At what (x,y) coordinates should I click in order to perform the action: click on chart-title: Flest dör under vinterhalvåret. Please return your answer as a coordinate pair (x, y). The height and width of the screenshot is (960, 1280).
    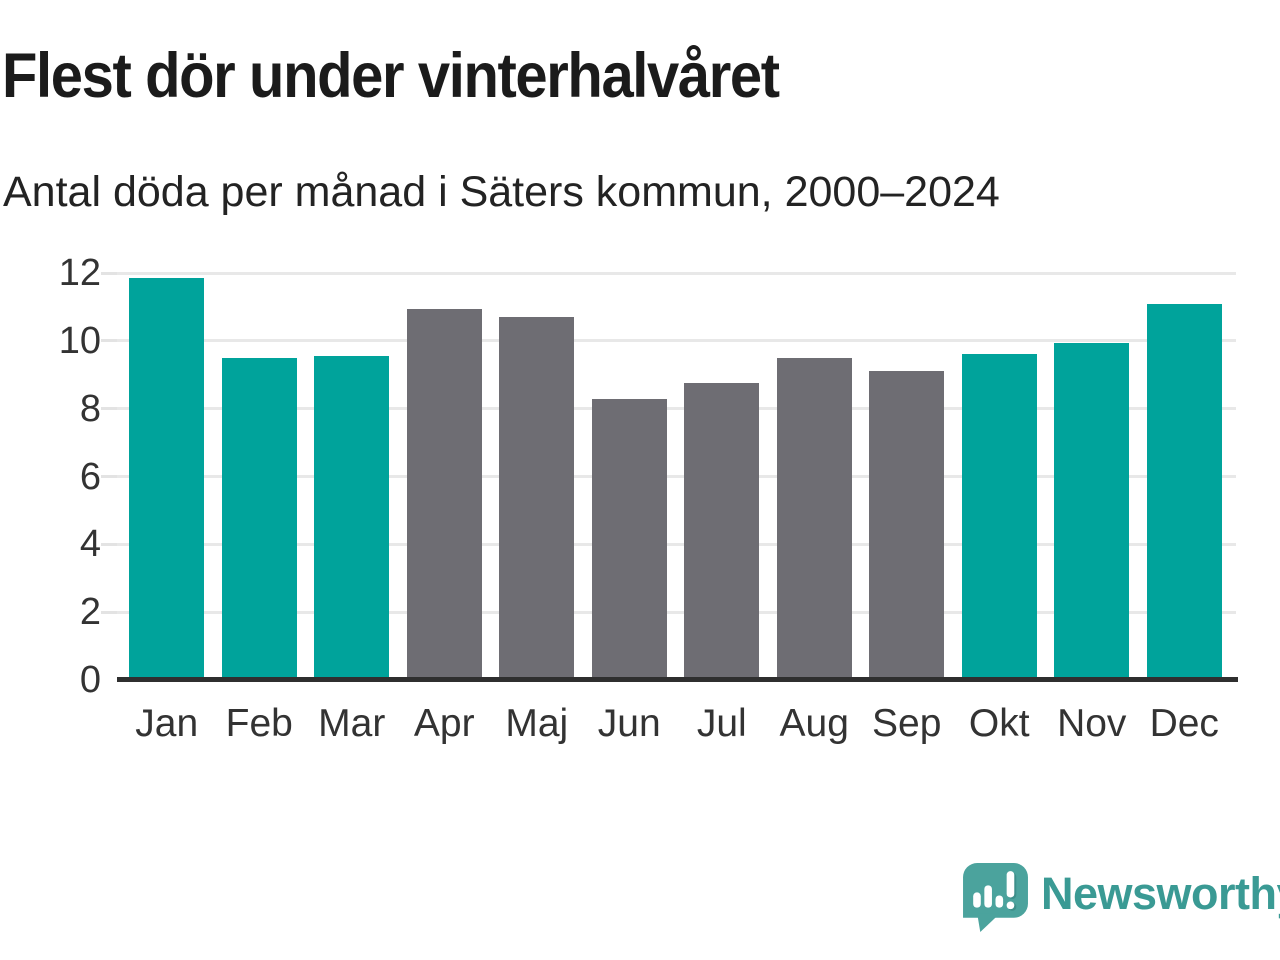
    Looking at the image, I should click on (391, 76).